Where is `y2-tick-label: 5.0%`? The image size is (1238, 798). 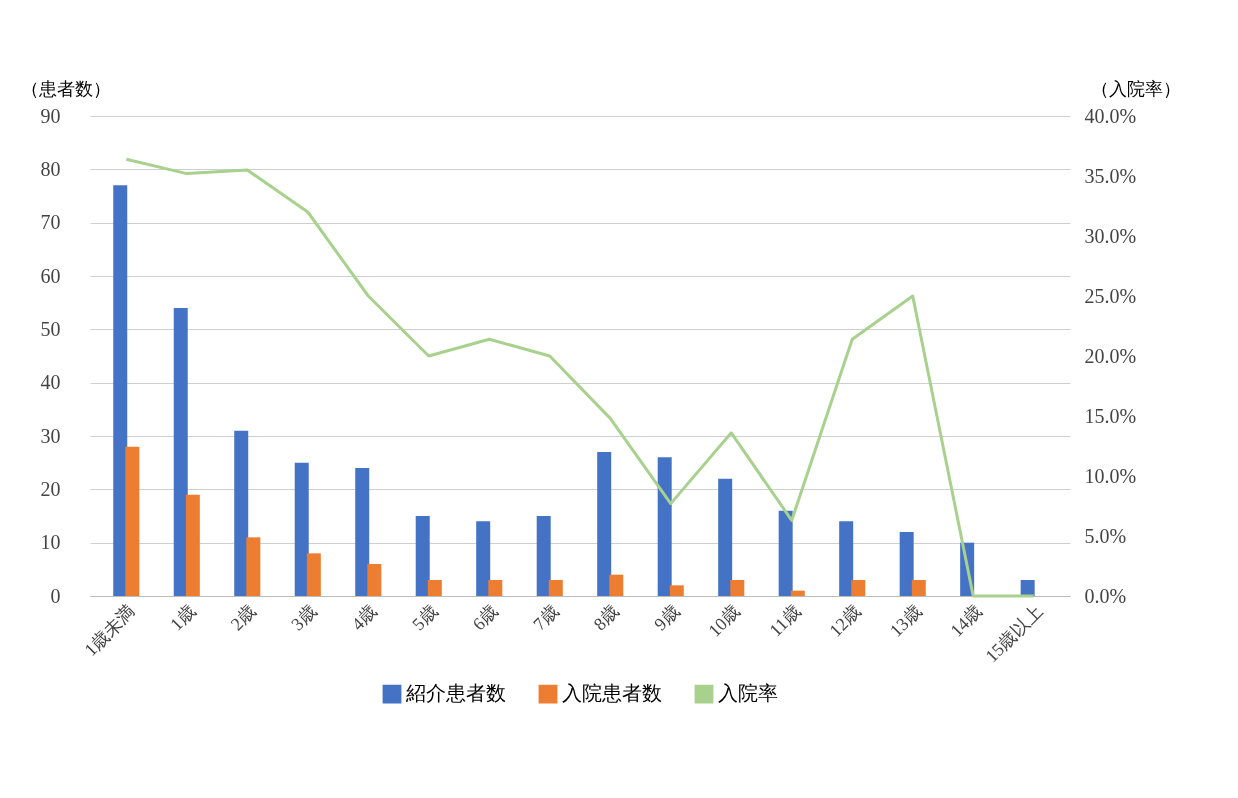 y2-tick-label: 5.0% is located at coordinates (1105, 535).